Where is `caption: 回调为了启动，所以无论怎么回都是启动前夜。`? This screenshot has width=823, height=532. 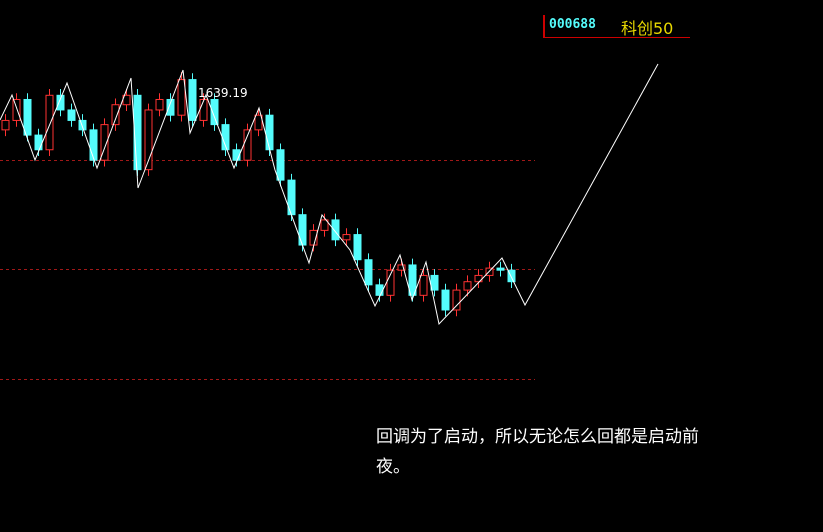 caption: 回调为了启动，所以无论怎么回都是启动前夜。 is located at coordinates (537, 452).